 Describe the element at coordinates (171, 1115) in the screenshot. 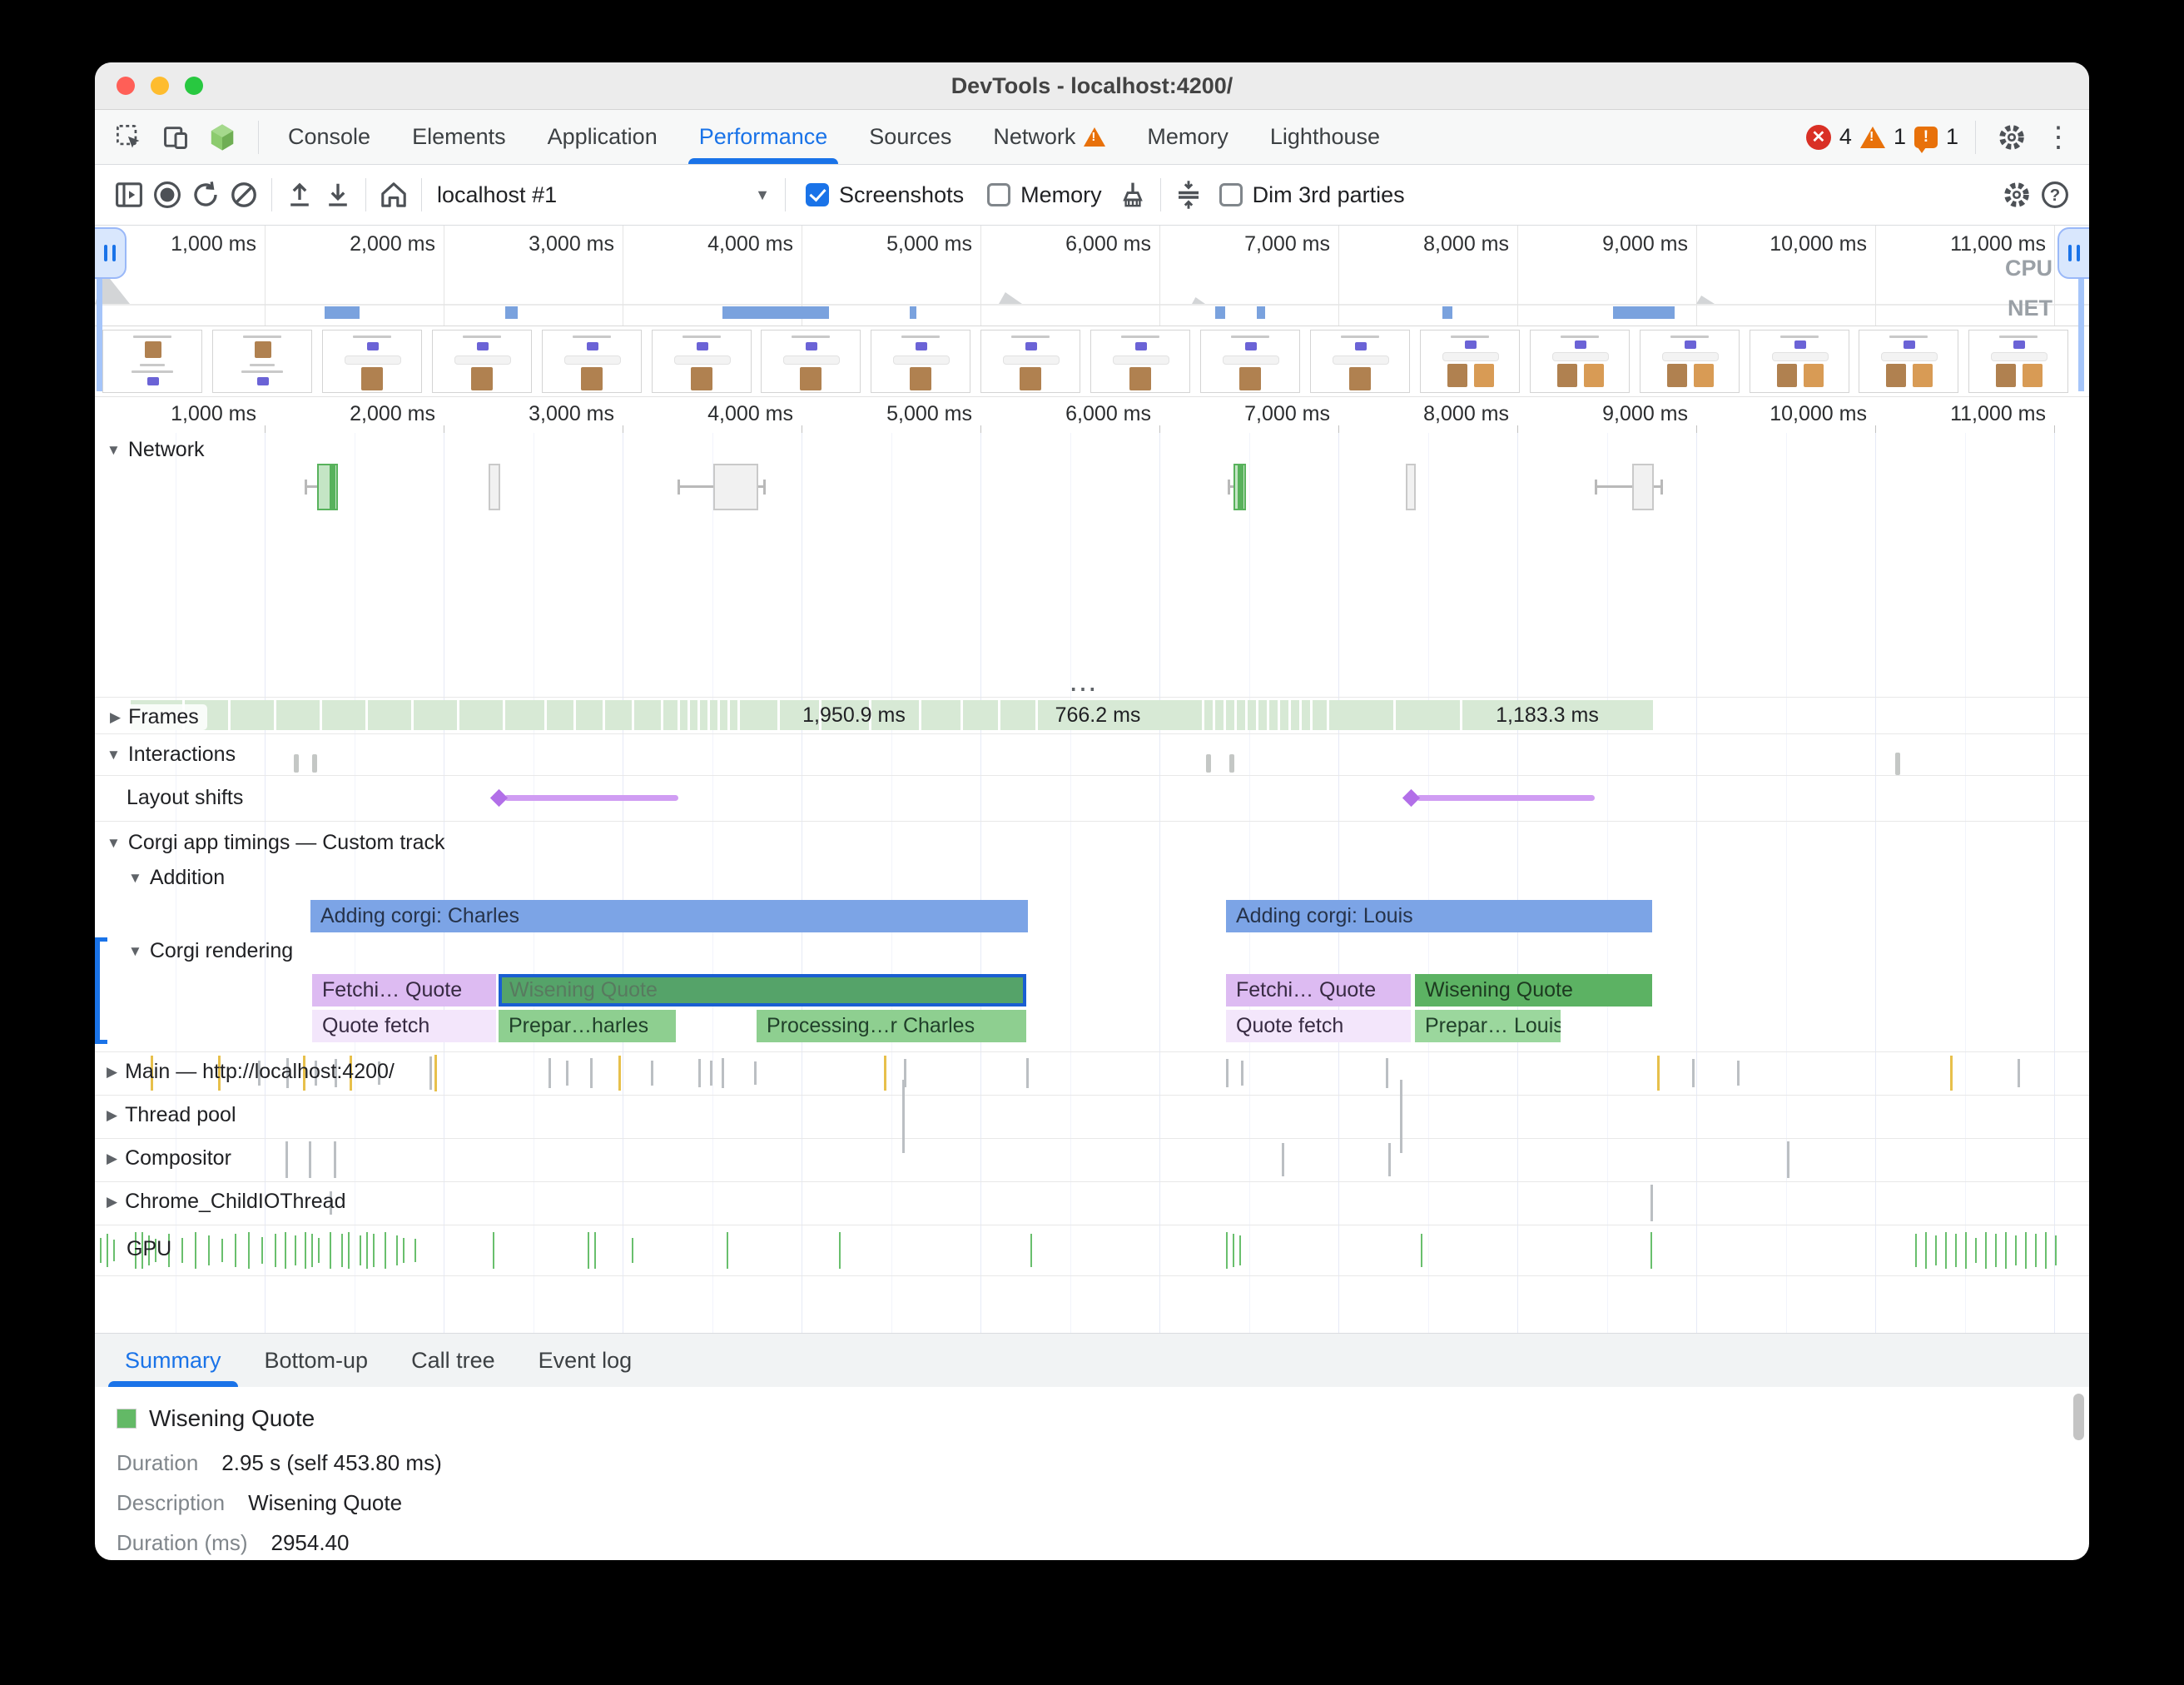

I see `track-thread: ▶ Thread pool` at that location.